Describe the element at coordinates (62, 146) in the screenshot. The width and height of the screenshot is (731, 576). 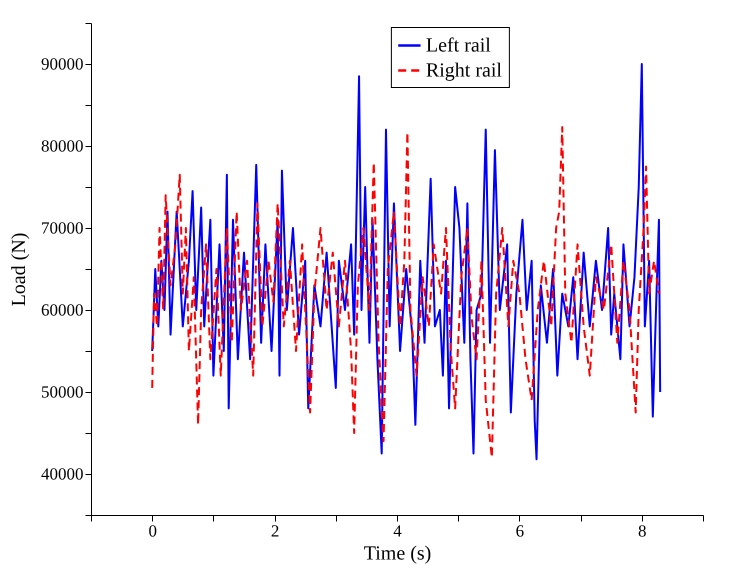
I see `y-tick-label: 80000` at that location.